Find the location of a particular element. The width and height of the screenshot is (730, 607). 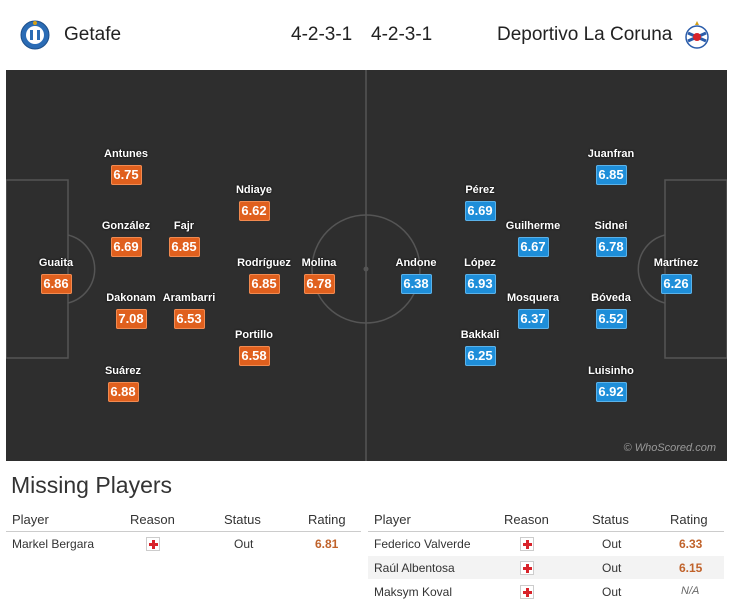

player-name: Juanfran is located at coordinates (611, 154).